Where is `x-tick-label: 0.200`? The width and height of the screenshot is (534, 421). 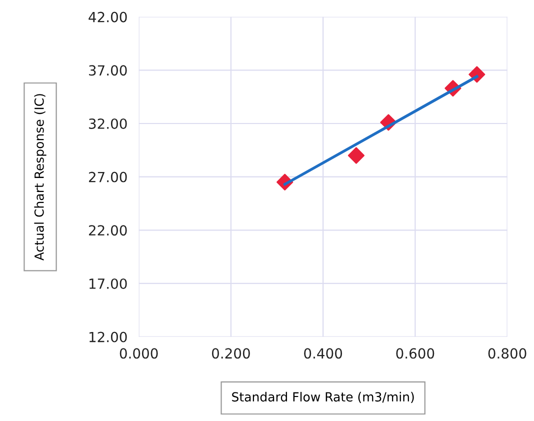
x-tick-label: 0.200 is located at coordinates (231, 353).